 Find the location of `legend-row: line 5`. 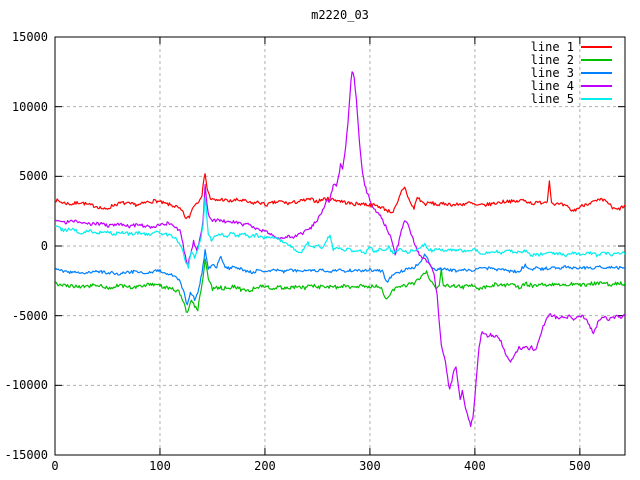

legend-row: line 5 is located at coordinates (571, 98).